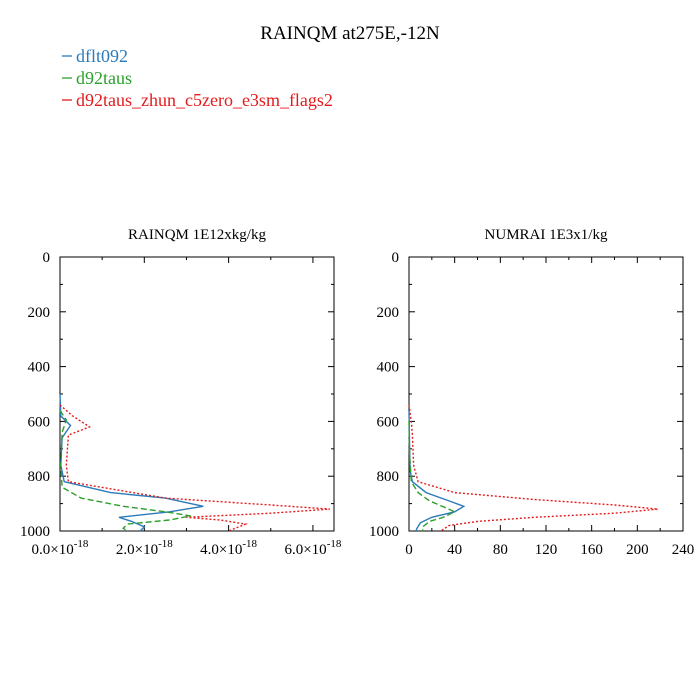 The image size is (700, 700). I want to click on legend-entry: d92taus, so click(104, 78).